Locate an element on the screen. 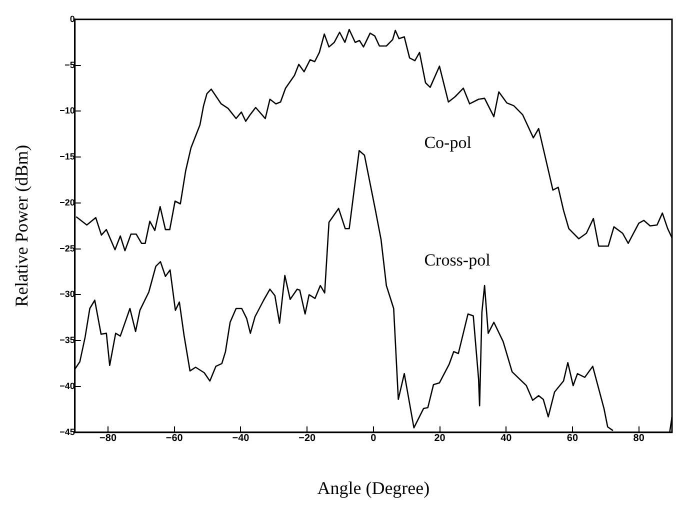 Image resolution: width=690 pixels, height=512 pixels. x-tick-label: 60 is located at coordinates (572, 438).